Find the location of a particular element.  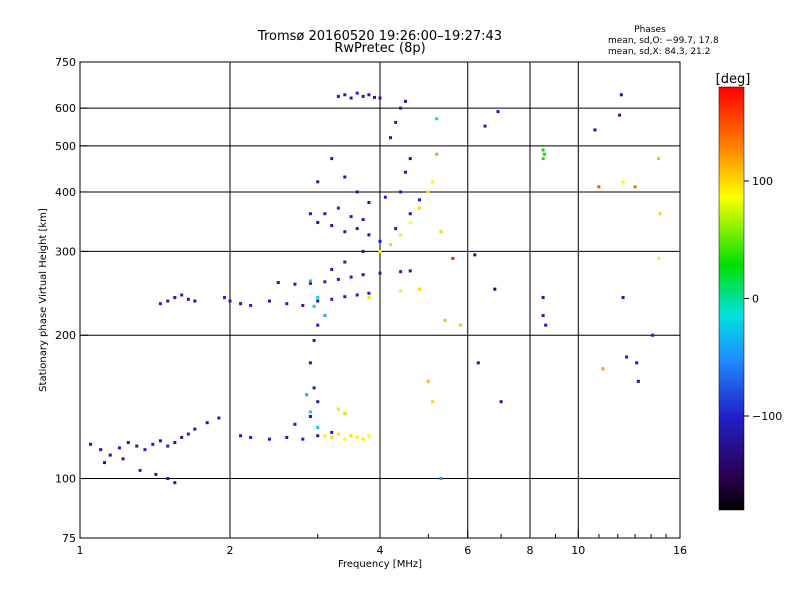

chart-subtitle: RwPretec (8p) is located at coordinates (379, 48).